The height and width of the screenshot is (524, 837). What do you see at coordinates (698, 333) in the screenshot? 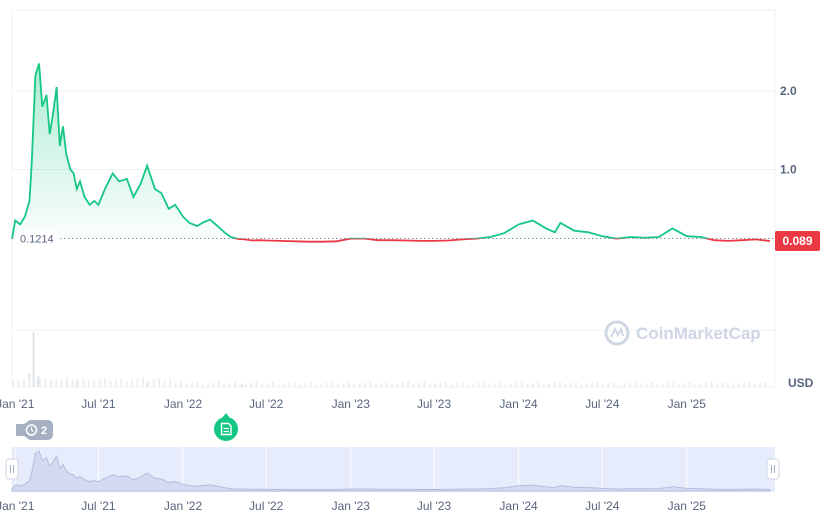
I see `watermark-text: CoinMarketCap` at bounding box center [698, 333].